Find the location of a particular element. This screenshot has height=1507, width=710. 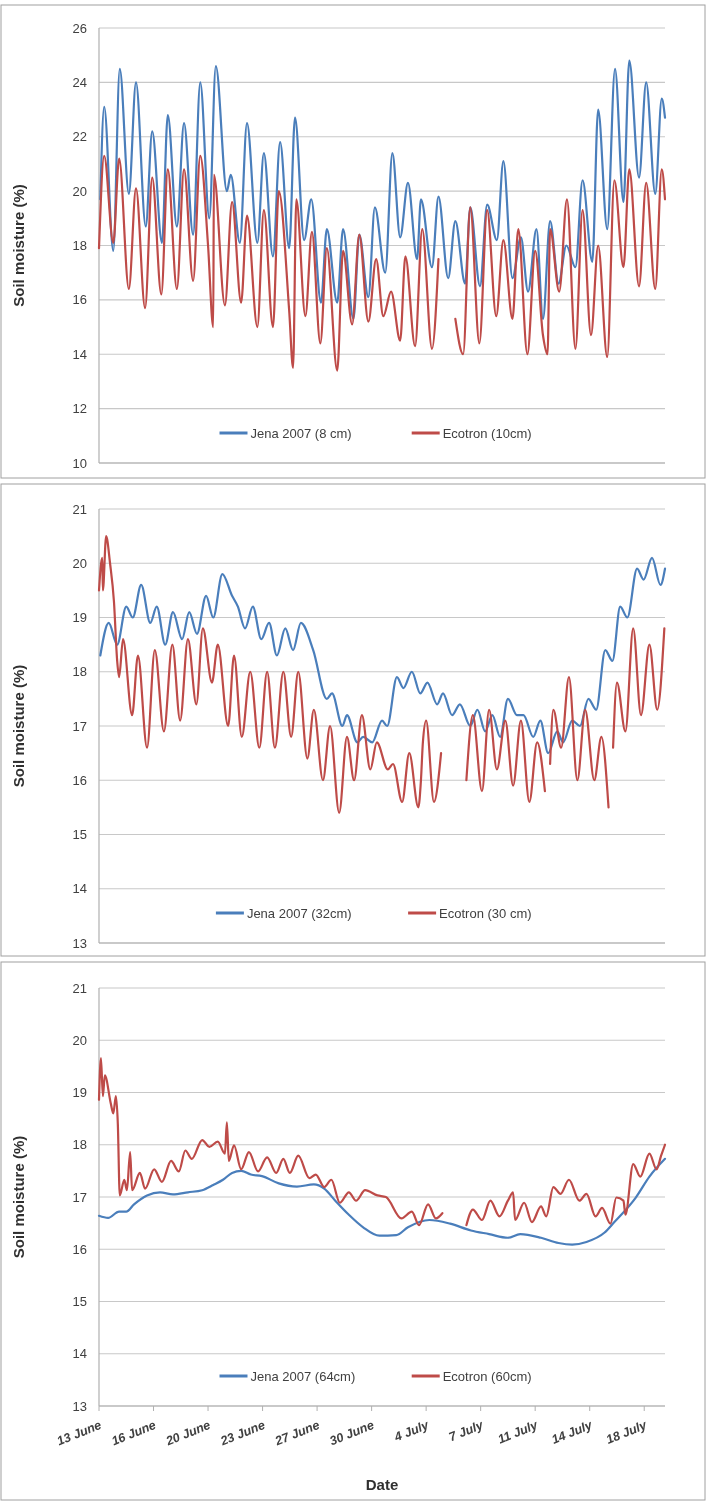

x-axis-title: Date is located at coordinates (382, 1484).